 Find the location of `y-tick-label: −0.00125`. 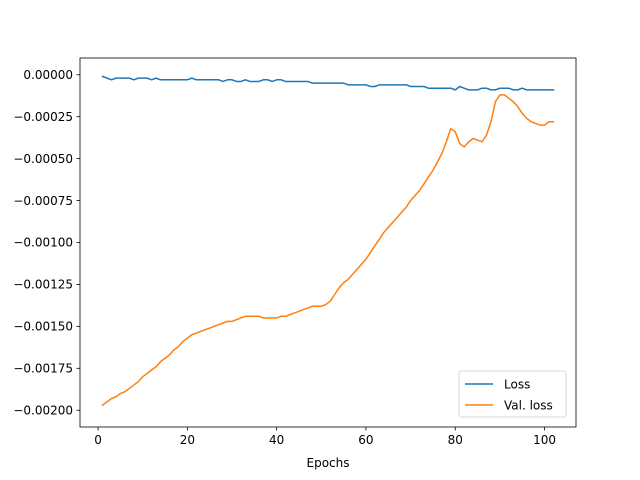

y-tick-label: −0.00125 is located at coordinates (43, 285).